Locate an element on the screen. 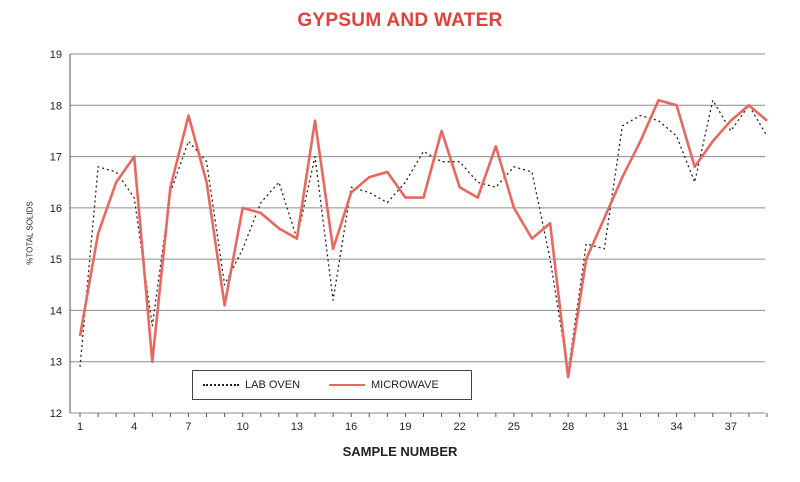 The height and width of the screenshot is (482, 800). x-tick-label: 16 is located at coordinates (351, 427).